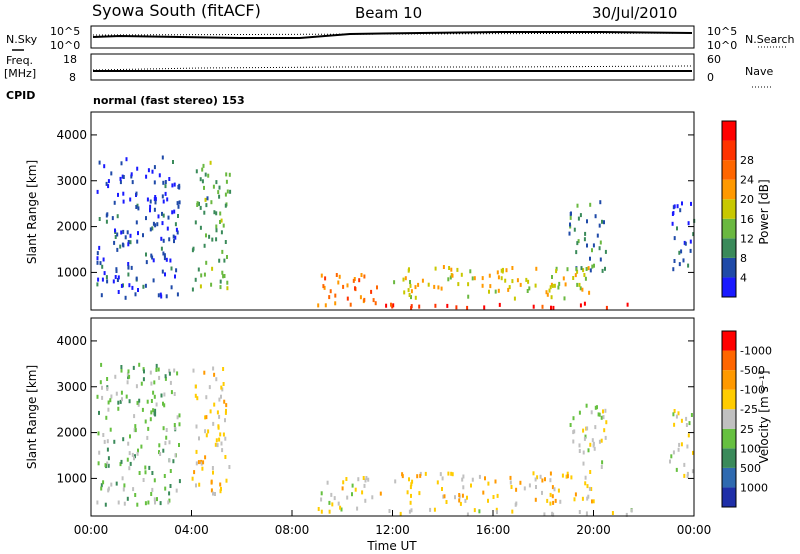 This screenshot has height=554, width=800. What do you see at coordinates (764, 416) in the screenshot?
I see `velocity-colorbar-label: Velocity [m s⁻¹]` at bounding box center [764, 416].